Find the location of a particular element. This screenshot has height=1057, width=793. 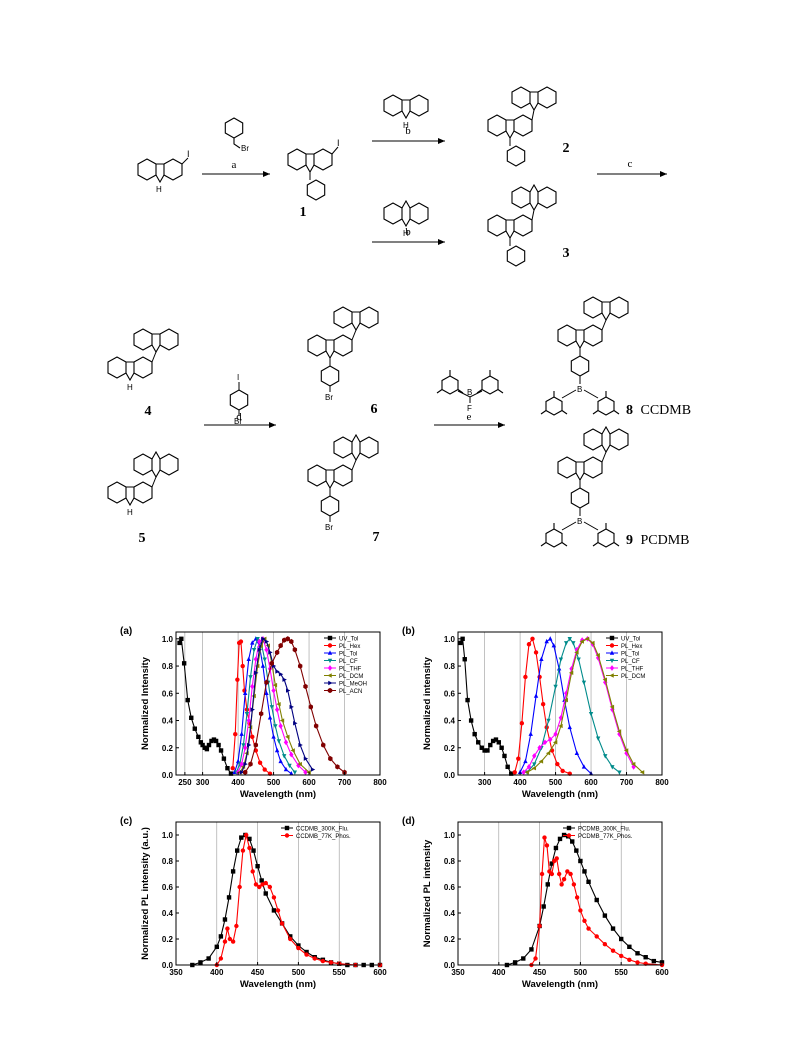

legend-label: PCDMB_300K_Flu. is located at coordinates (604, 830).